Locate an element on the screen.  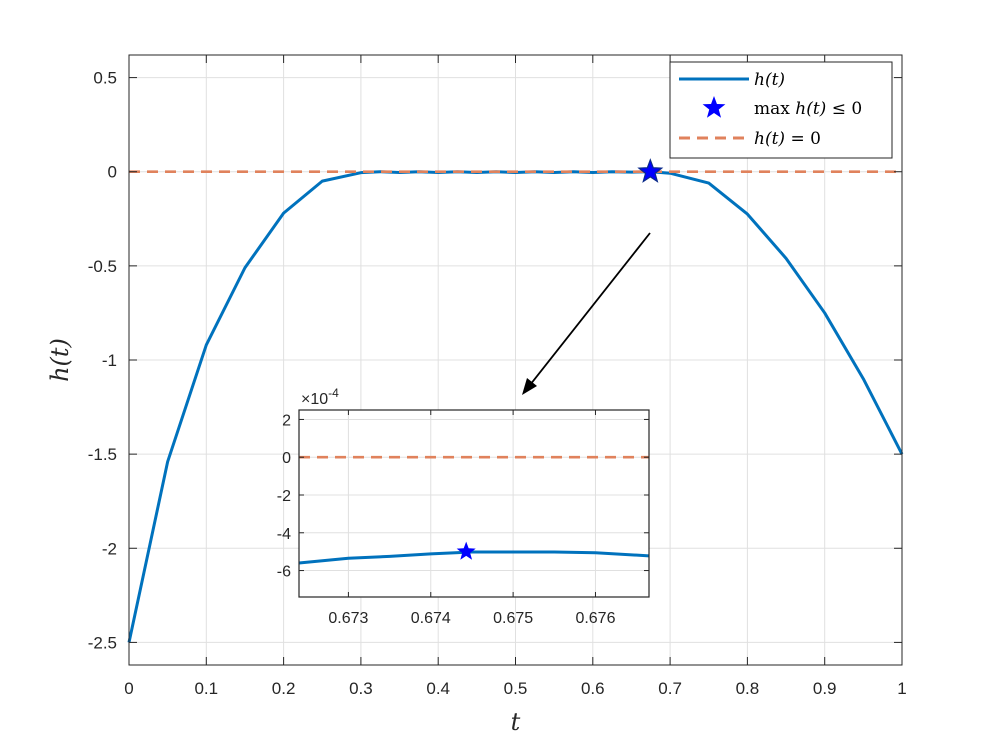
legend: h(t) max h(t) ≤ 0 h(t) = 0 is located at coordinates (781, 110).